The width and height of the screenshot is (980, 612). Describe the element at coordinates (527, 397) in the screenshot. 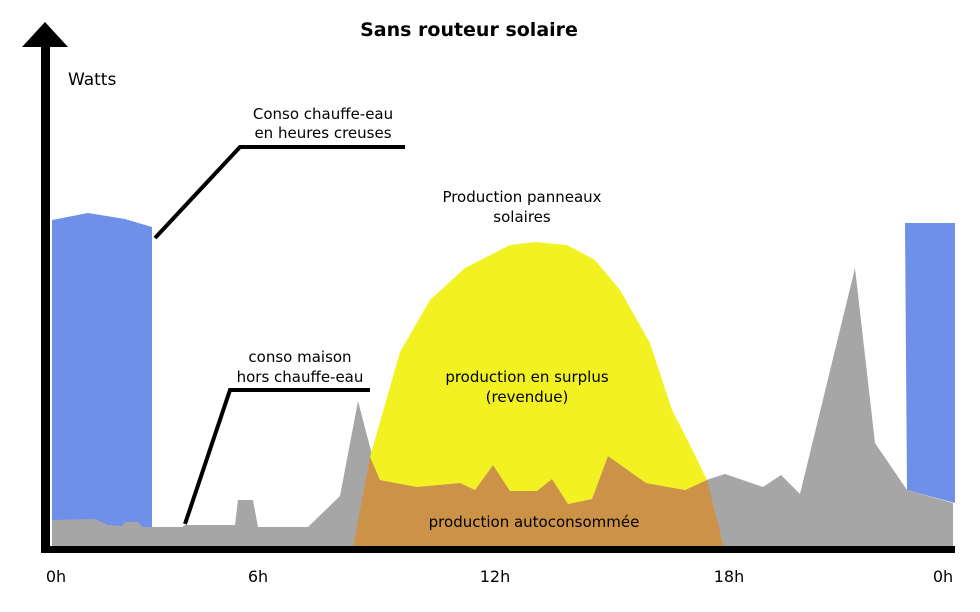

I see `surplus-label-line2: (revendue)` at that location.